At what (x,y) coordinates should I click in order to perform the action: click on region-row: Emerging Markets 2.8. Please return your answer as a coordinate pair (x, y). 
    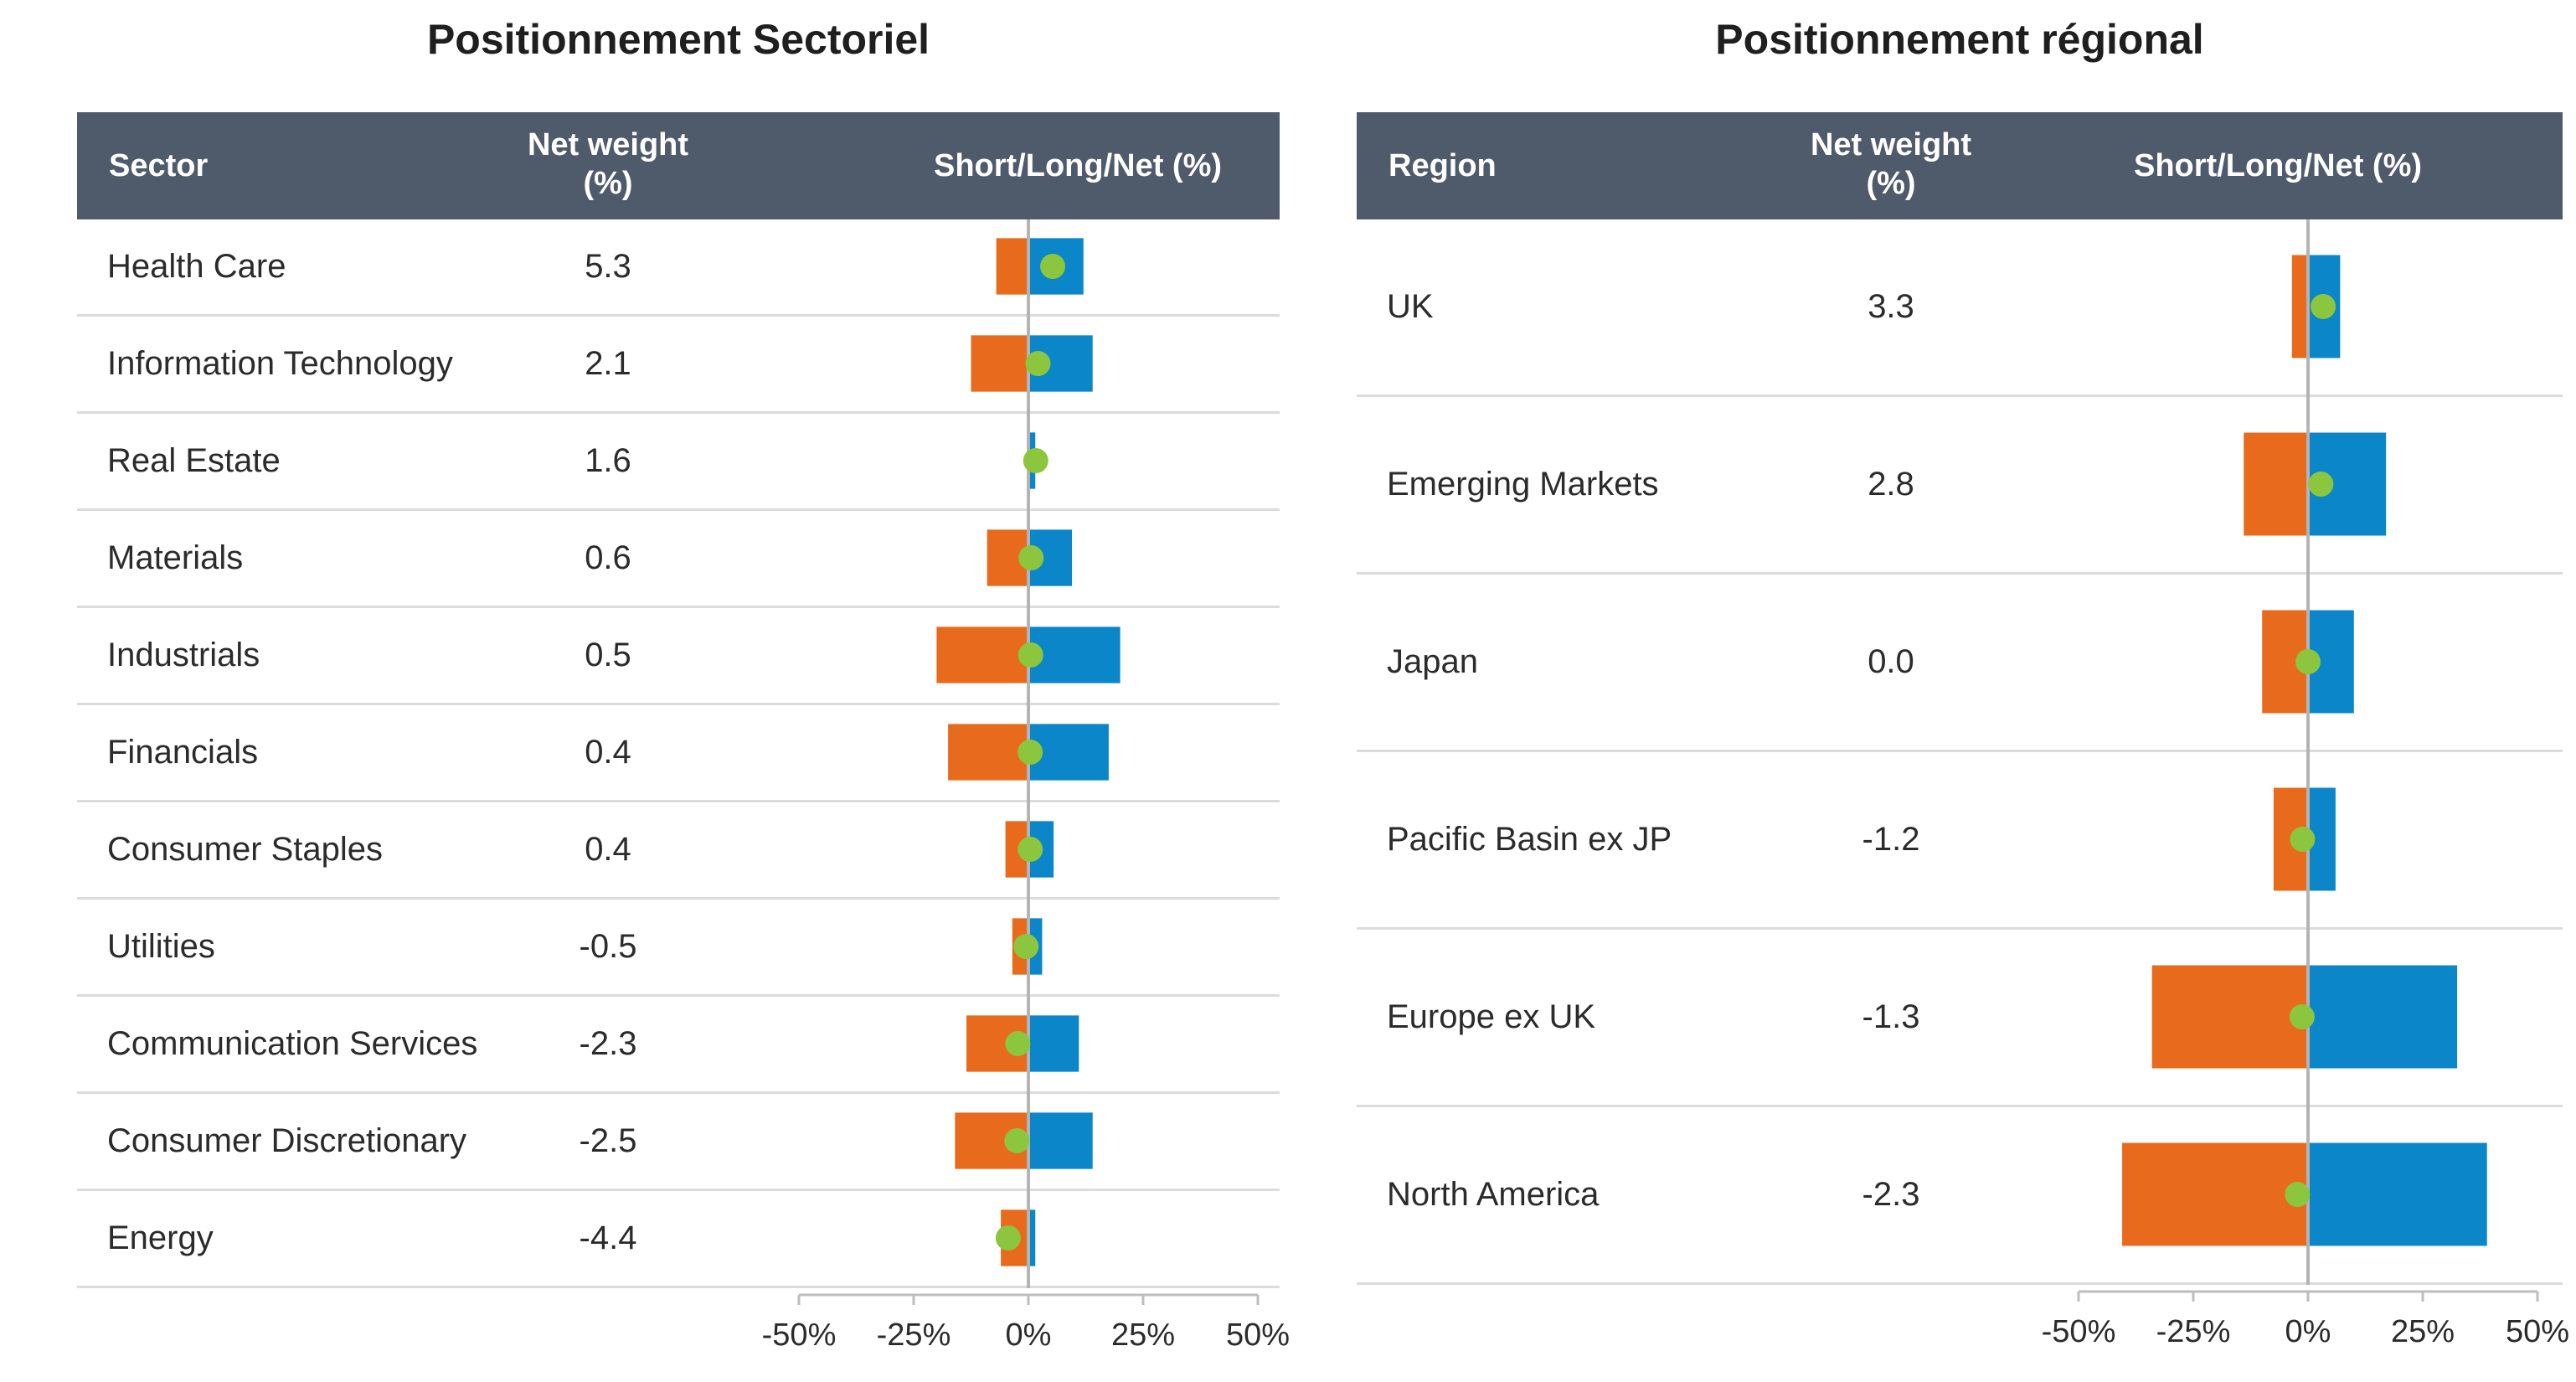
    Looking at the image, I should click on (1960, 486).